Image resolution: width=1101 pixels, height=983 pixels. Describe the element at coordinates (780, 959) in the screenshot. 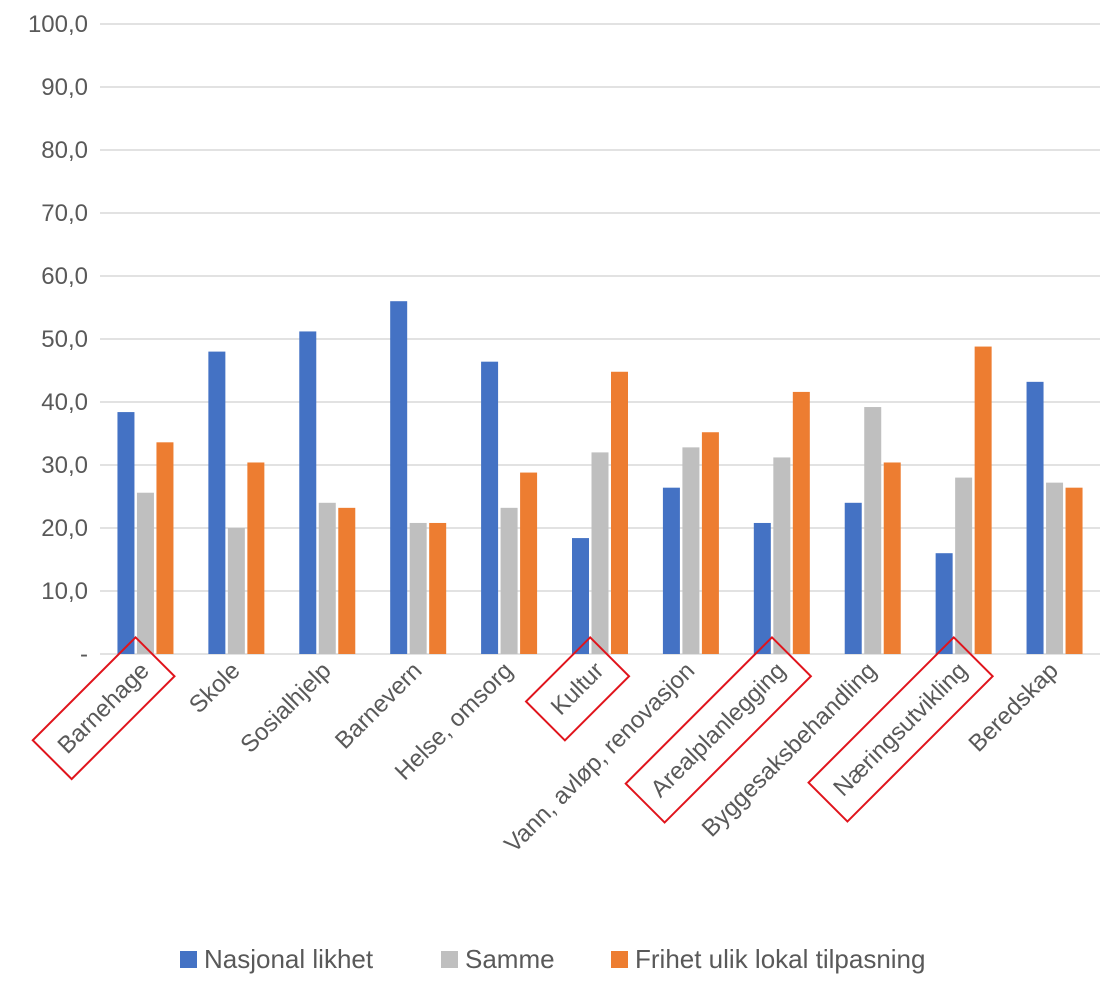

I see `legend-label: Frihet ulik lokal tilpasning` at that location.